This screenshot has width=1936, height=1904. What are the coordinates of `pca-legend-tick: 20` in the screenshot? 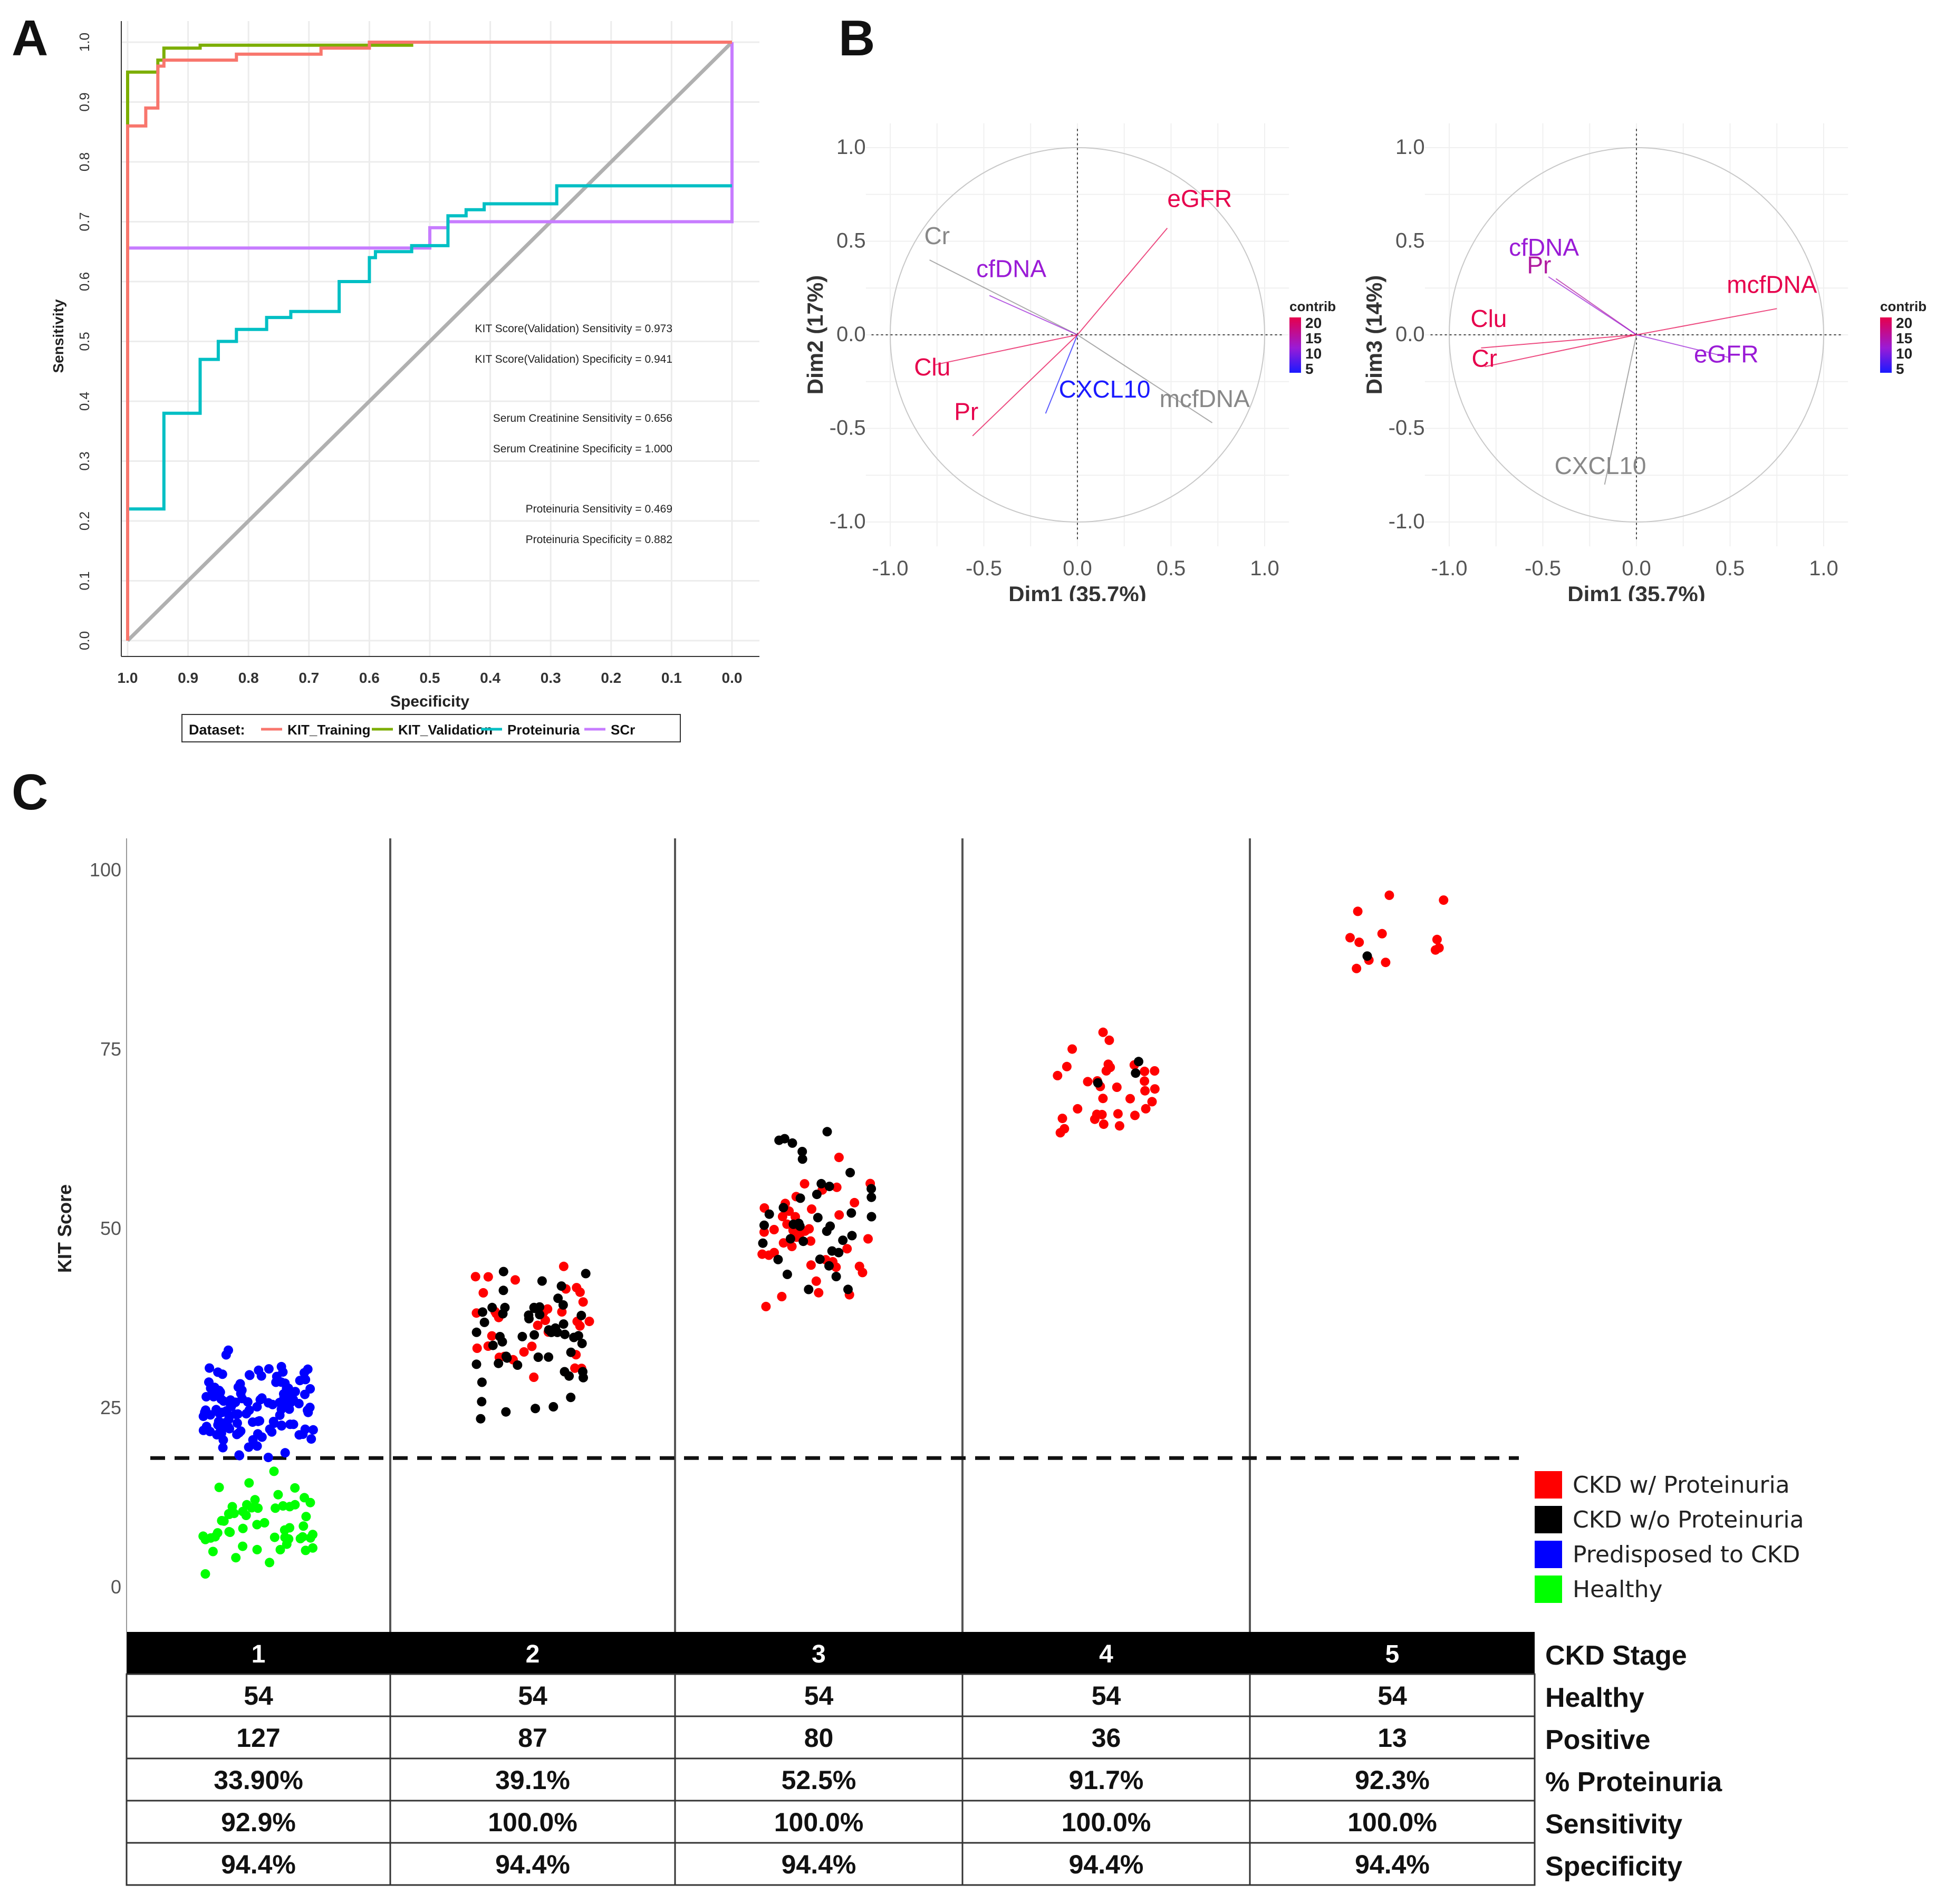 It's located at (1904, 323).